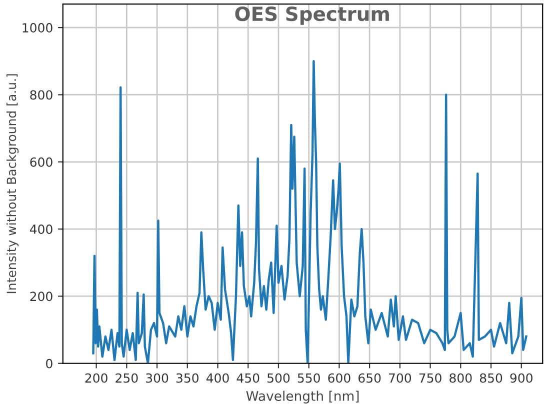  Describe the element at coordinates (41, 95) in the screenshot. I see `y-tick-label: 800` at that location.